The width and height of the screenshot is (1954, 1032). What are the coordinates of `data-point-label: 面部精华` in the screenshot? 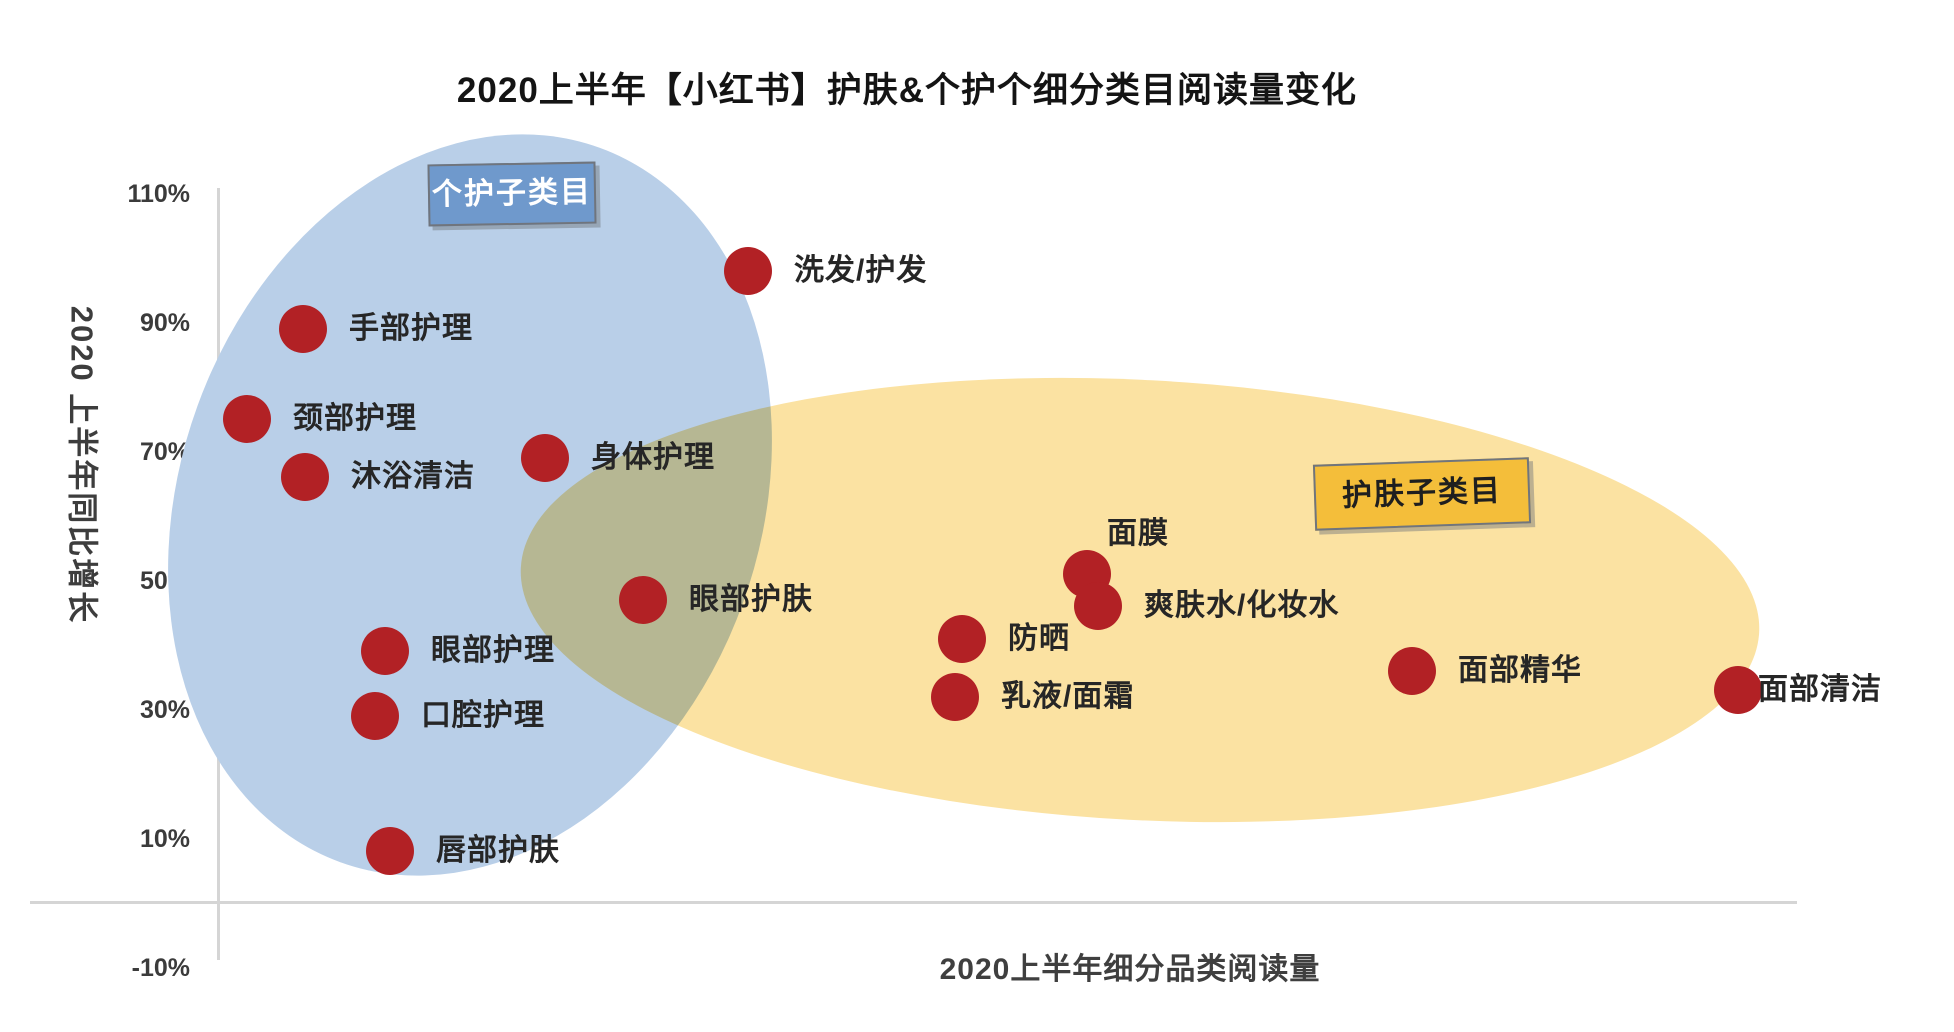 It's located at (1520, 670).